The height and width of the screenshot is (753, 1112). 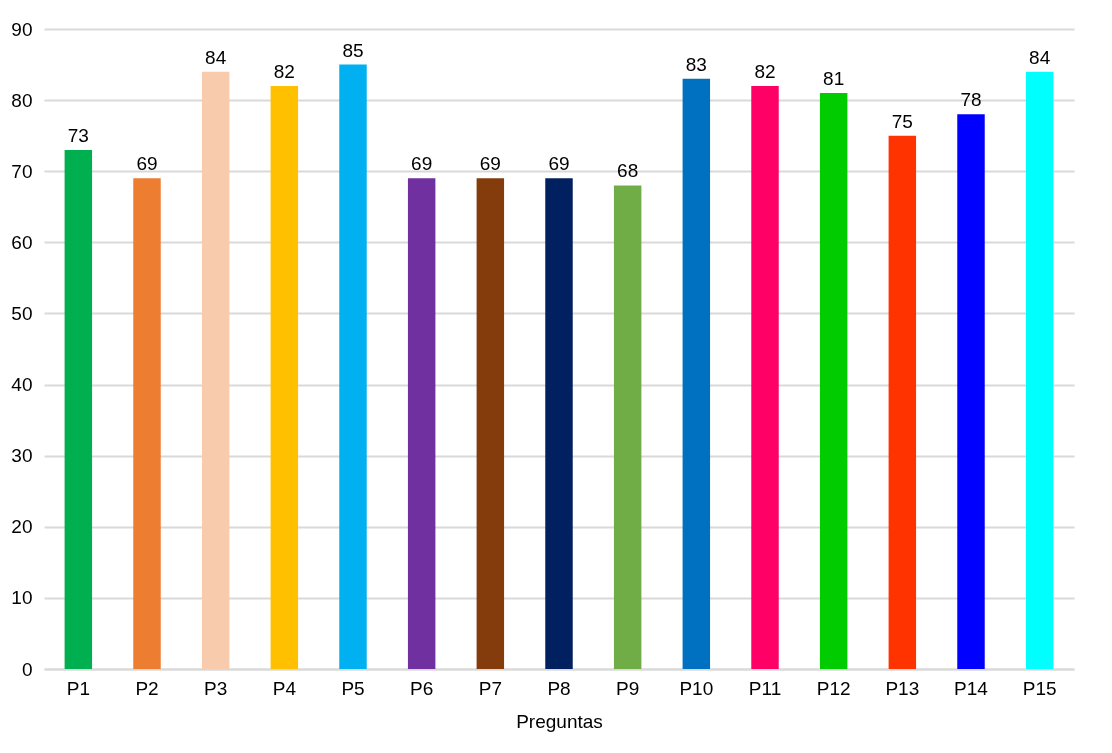 What do you see at coordinates (353, 688) in the screenshot?
I see `x-tick-label: P5` at bounding box center [353, 688].